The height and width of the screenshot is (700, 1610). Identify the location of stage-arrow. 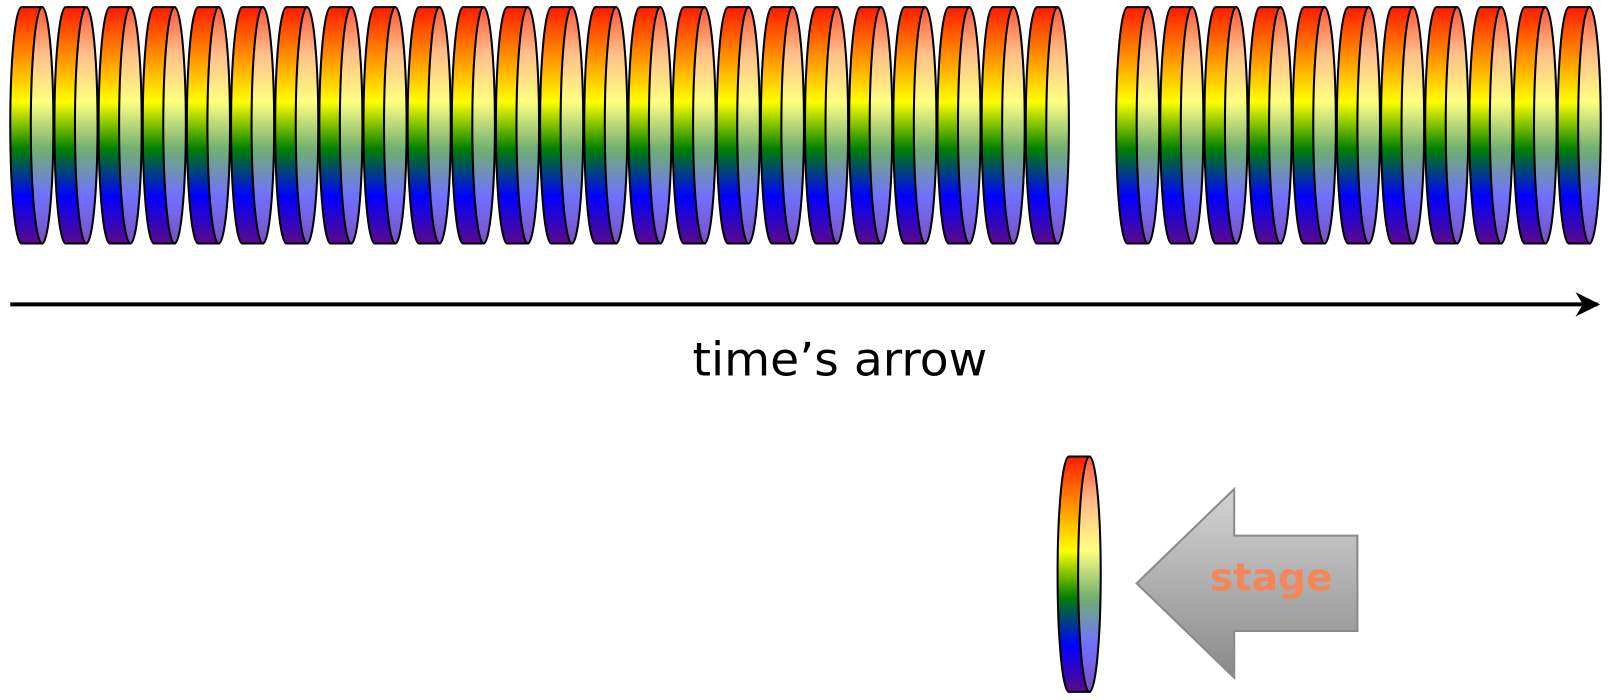
(1247, 583).